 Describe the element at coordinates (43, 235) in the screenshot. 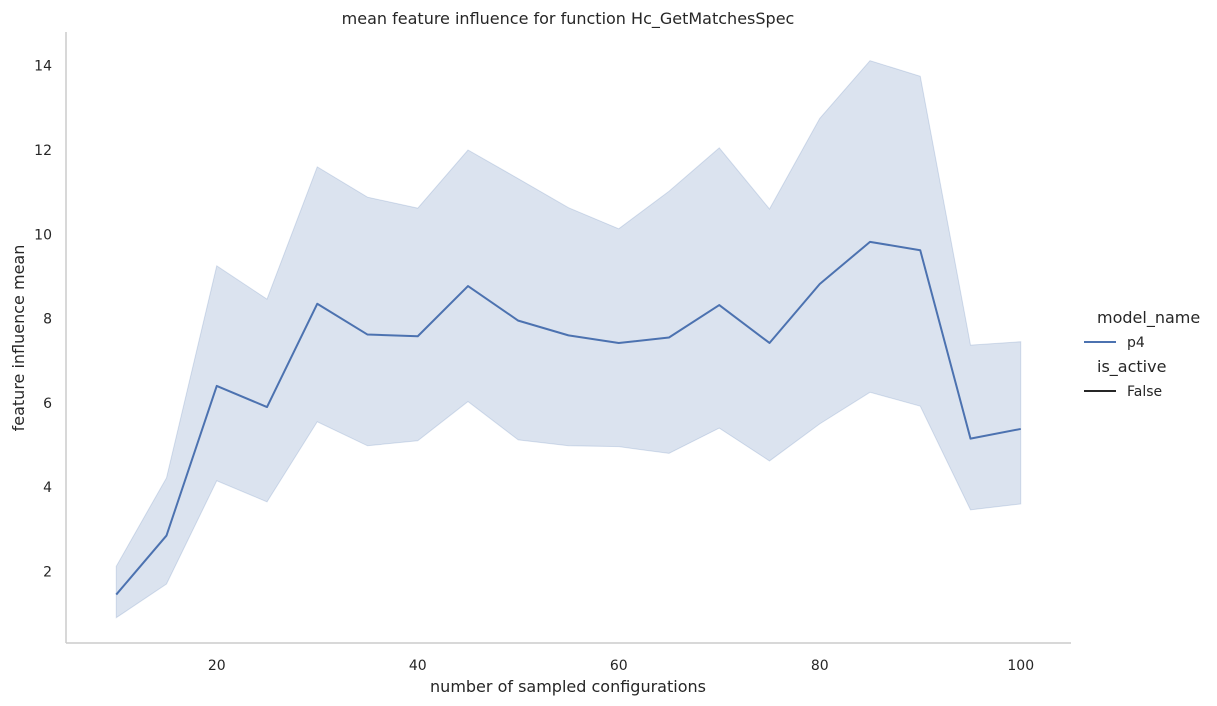

I see `y-tick-label: 10` at that location.